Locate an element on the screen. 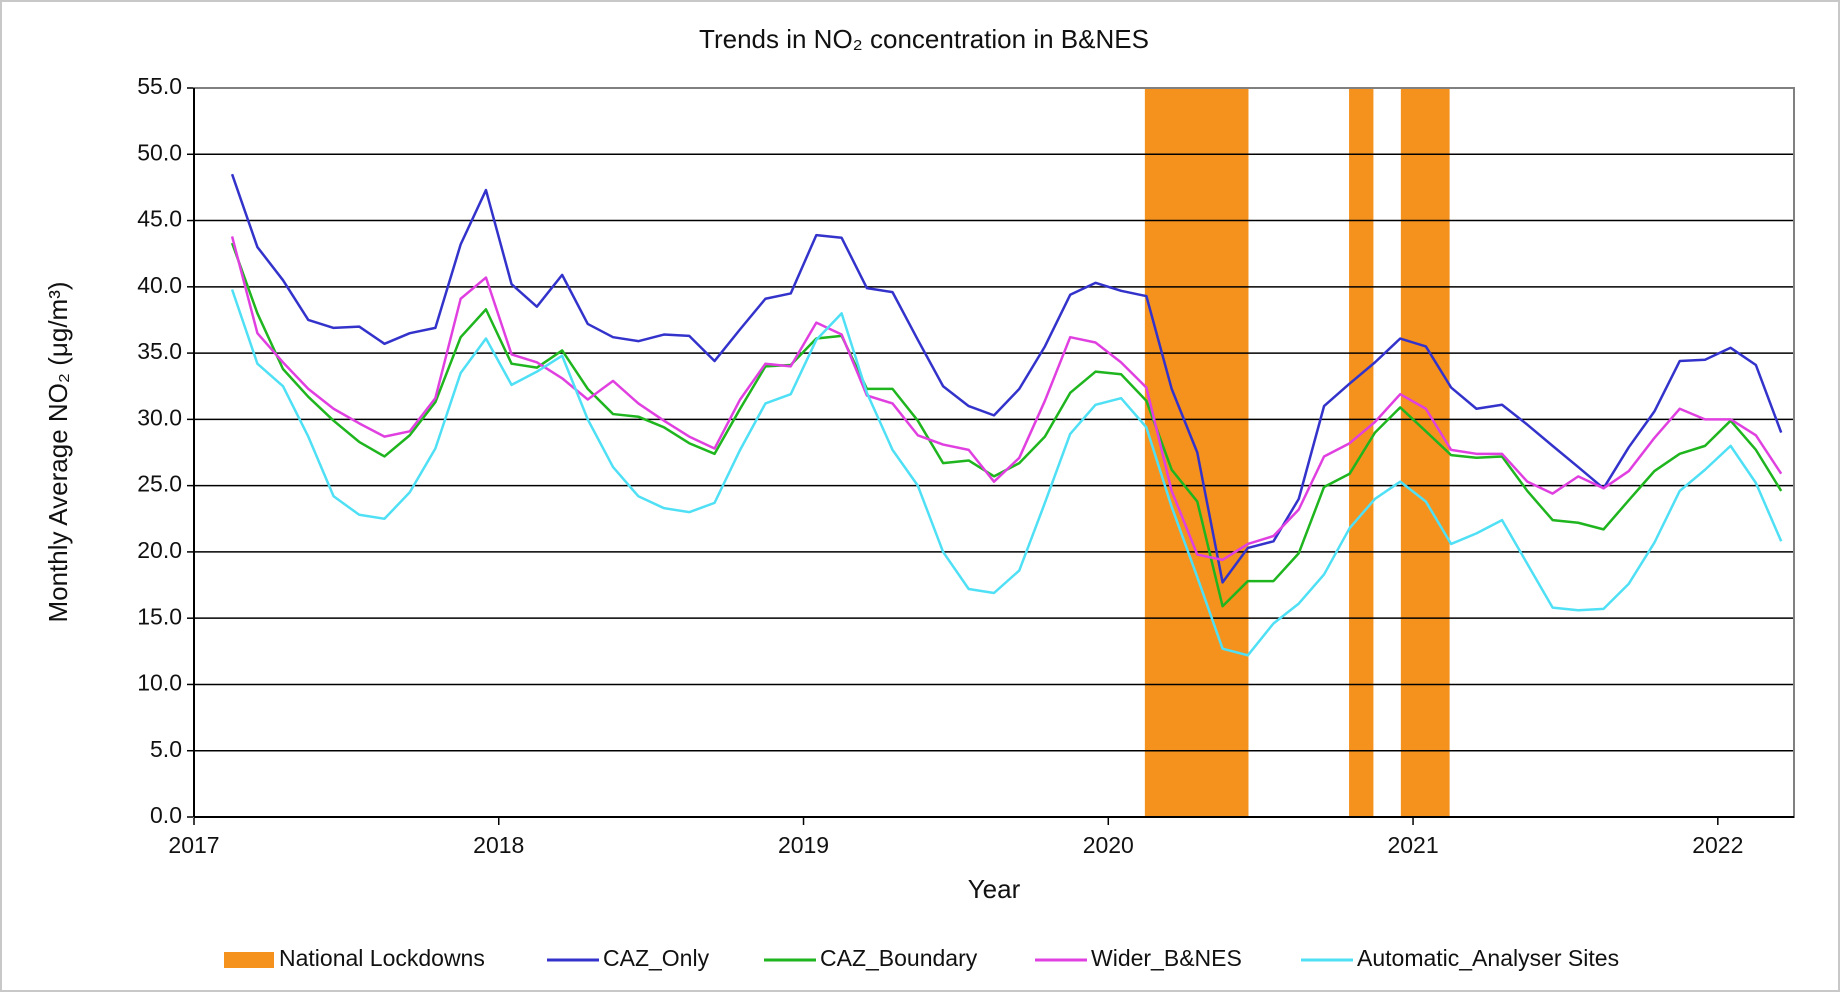 The height and width of the screenshot is (998, 1841). legend-label: National Lockdowns is located at coordinates (382, 958).